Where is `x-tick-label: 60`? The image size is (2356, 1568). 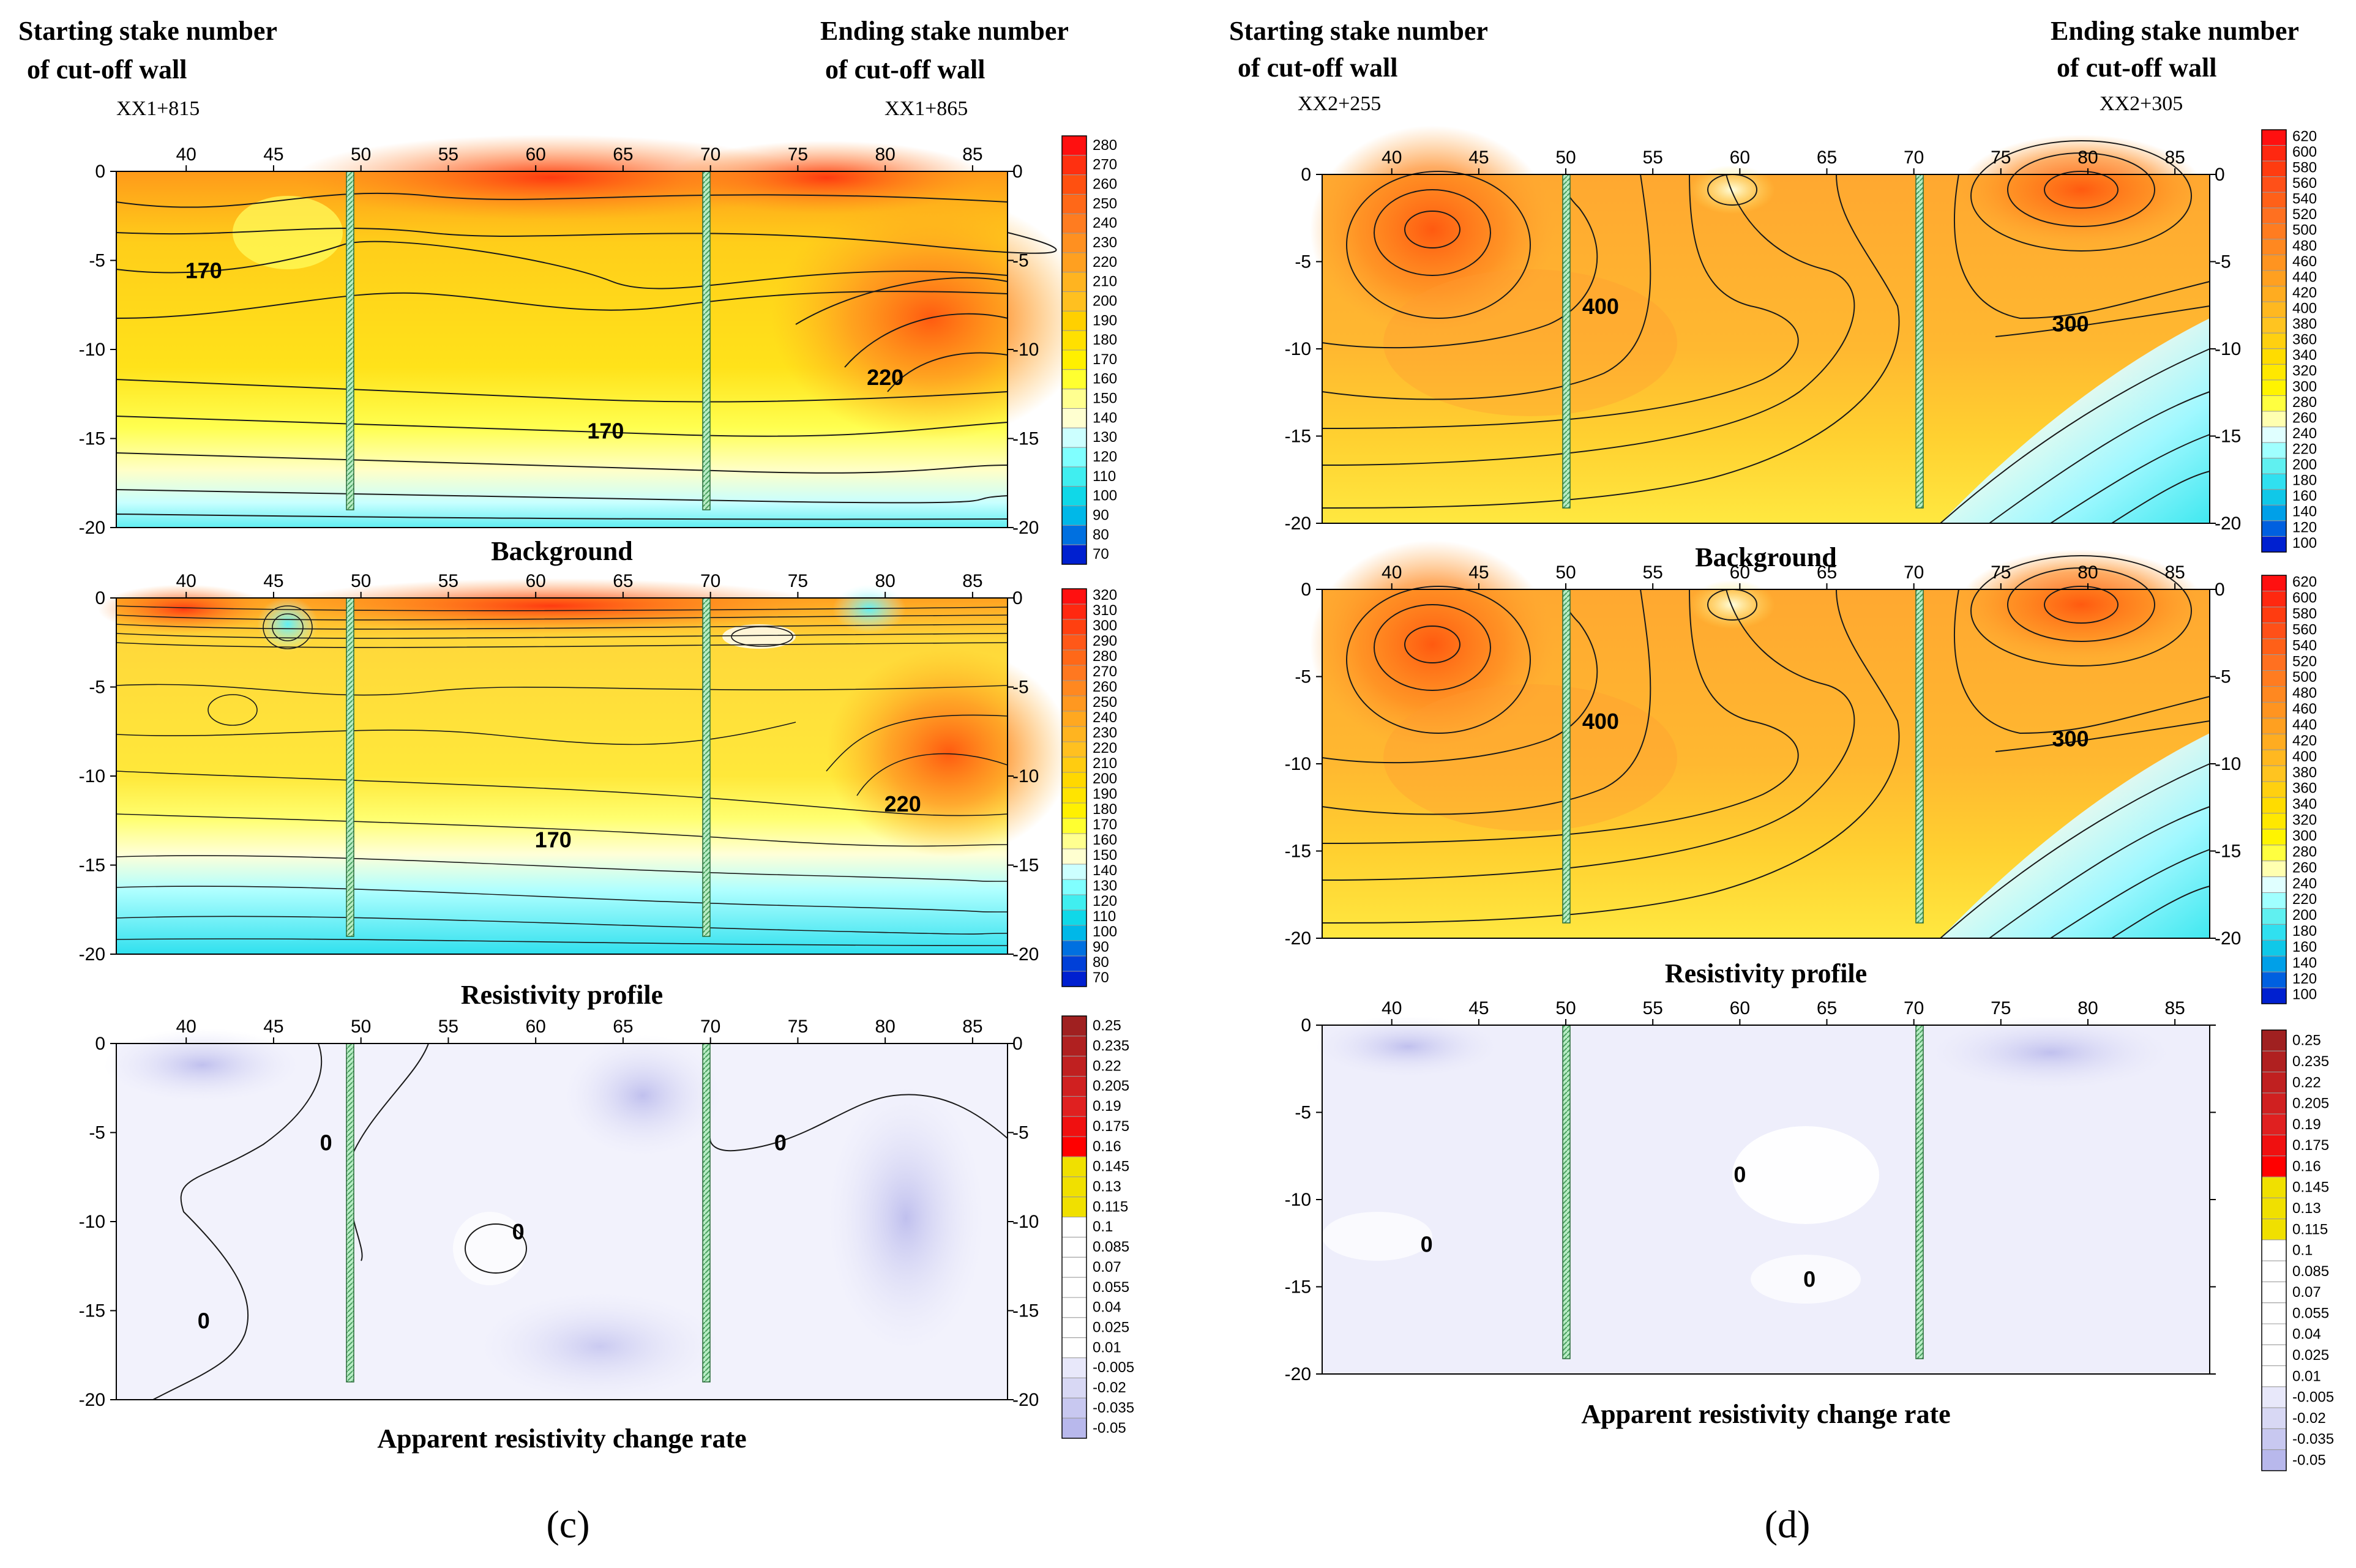
x-tick-label: 60 is located at coordinates (1740, 572).